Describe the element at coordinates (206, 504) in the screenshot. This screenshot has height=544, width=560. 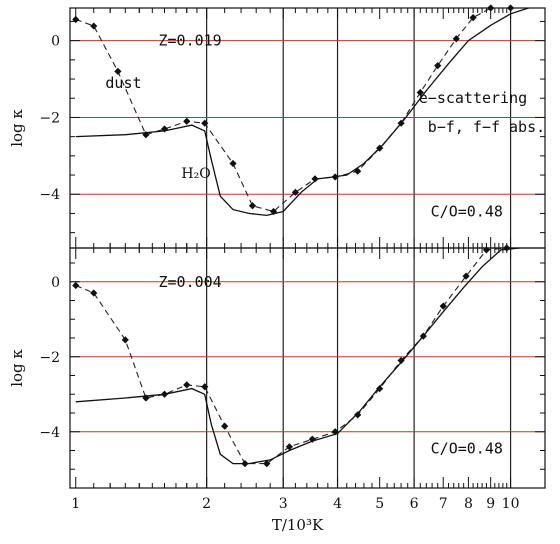
I see `x-tick-label: 2` at that location.